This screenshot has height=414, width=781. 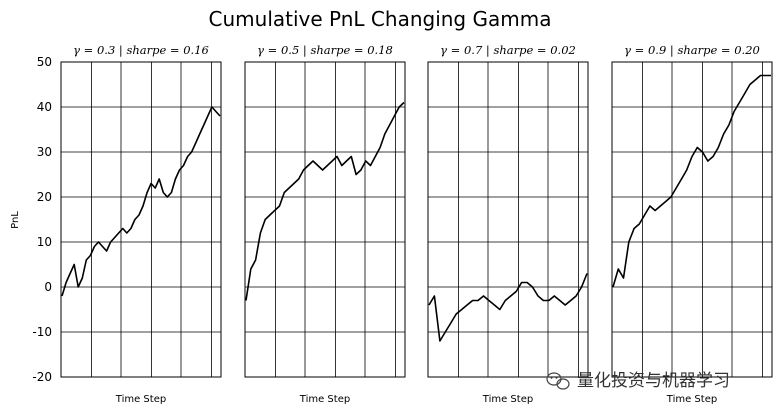 I want to click on panel-subtitle: γ = 0.5 | sharpe = 0.18, so click(x=325, y=50).